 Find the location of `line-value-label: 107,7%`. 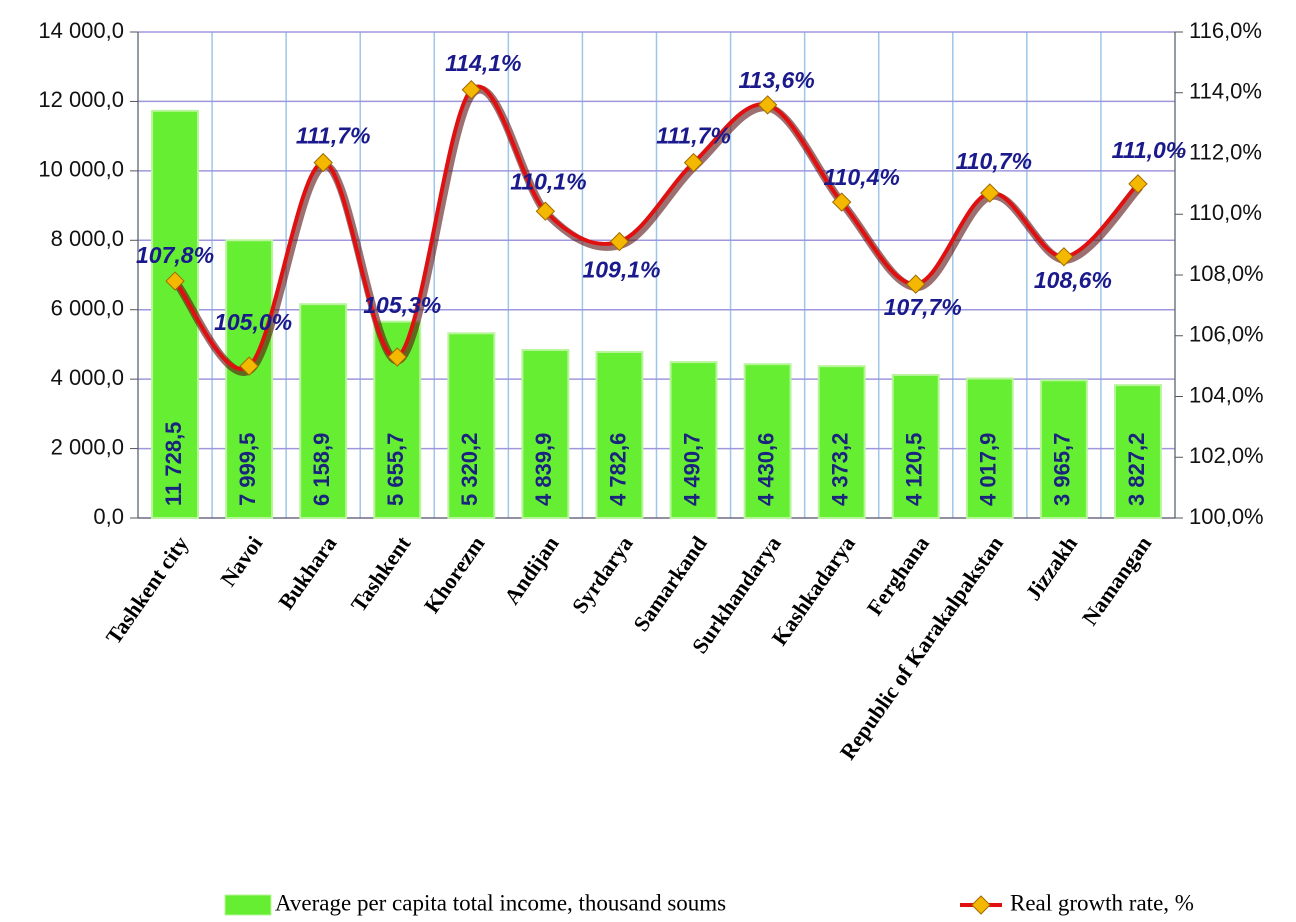

line-value-label: 107,7% is located at coordinates (923, 307).